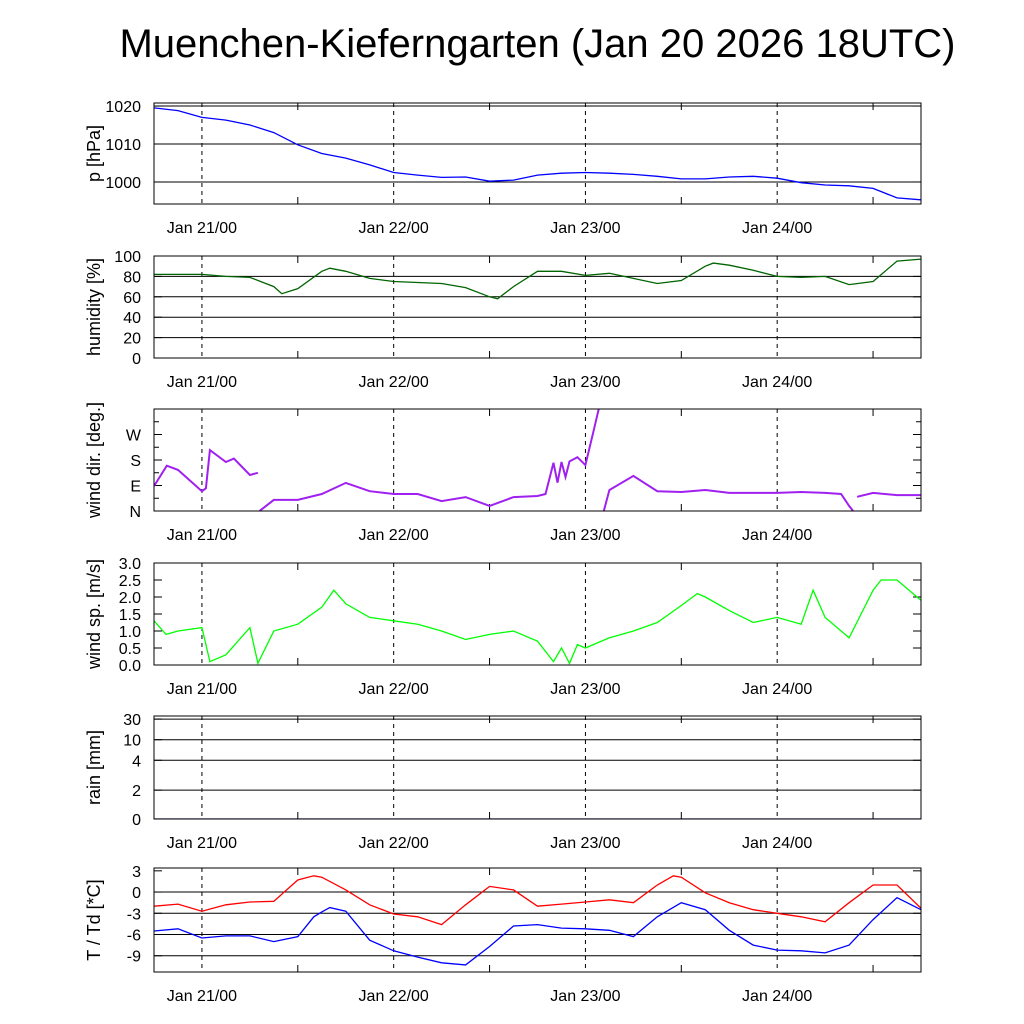 This screenshot has height=1024, width=1024. Describe the element at coordinates (537, 622) in the screenshot. I see `series-line-wind-speed` at that location.